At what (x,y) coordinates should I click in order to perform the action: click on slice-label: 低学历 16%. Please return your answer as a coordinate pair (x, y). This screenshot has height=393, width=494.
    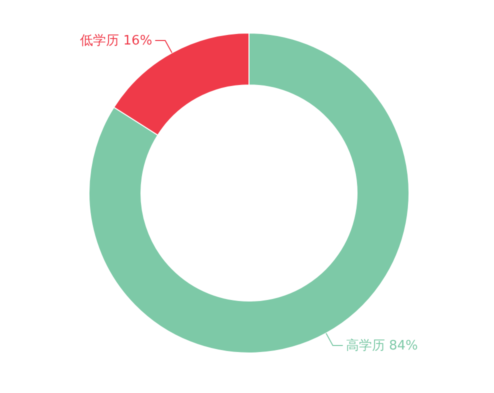
    Looking at the image, I should click on (116, 41).